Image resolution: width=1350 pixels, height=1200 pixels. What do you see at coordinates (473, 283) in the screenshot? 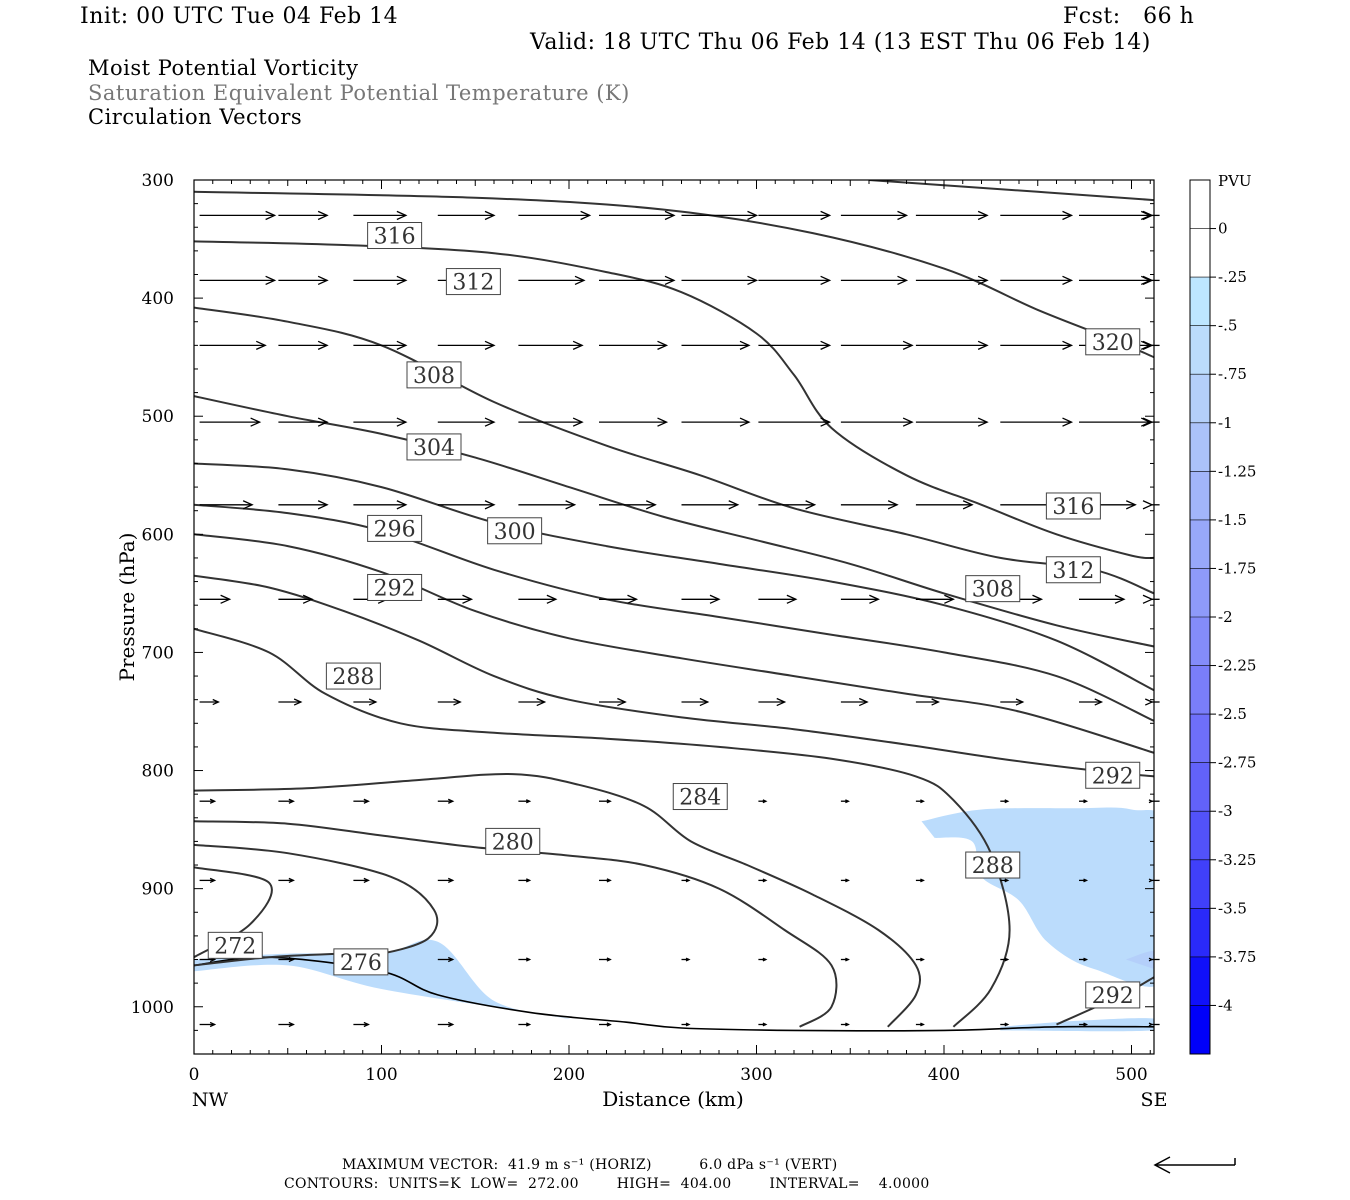
I see `contour-label-14: 312` at bounding box center [473, 283].